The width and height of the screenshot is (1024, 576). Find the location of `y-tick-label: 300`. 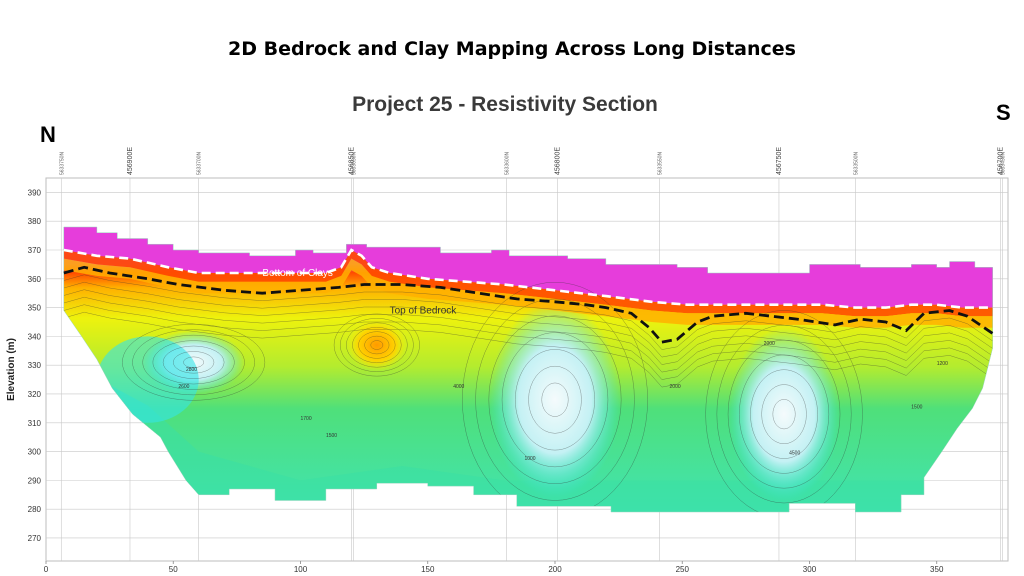

y-tick-label: 300 is located at coordinates (35, 452).